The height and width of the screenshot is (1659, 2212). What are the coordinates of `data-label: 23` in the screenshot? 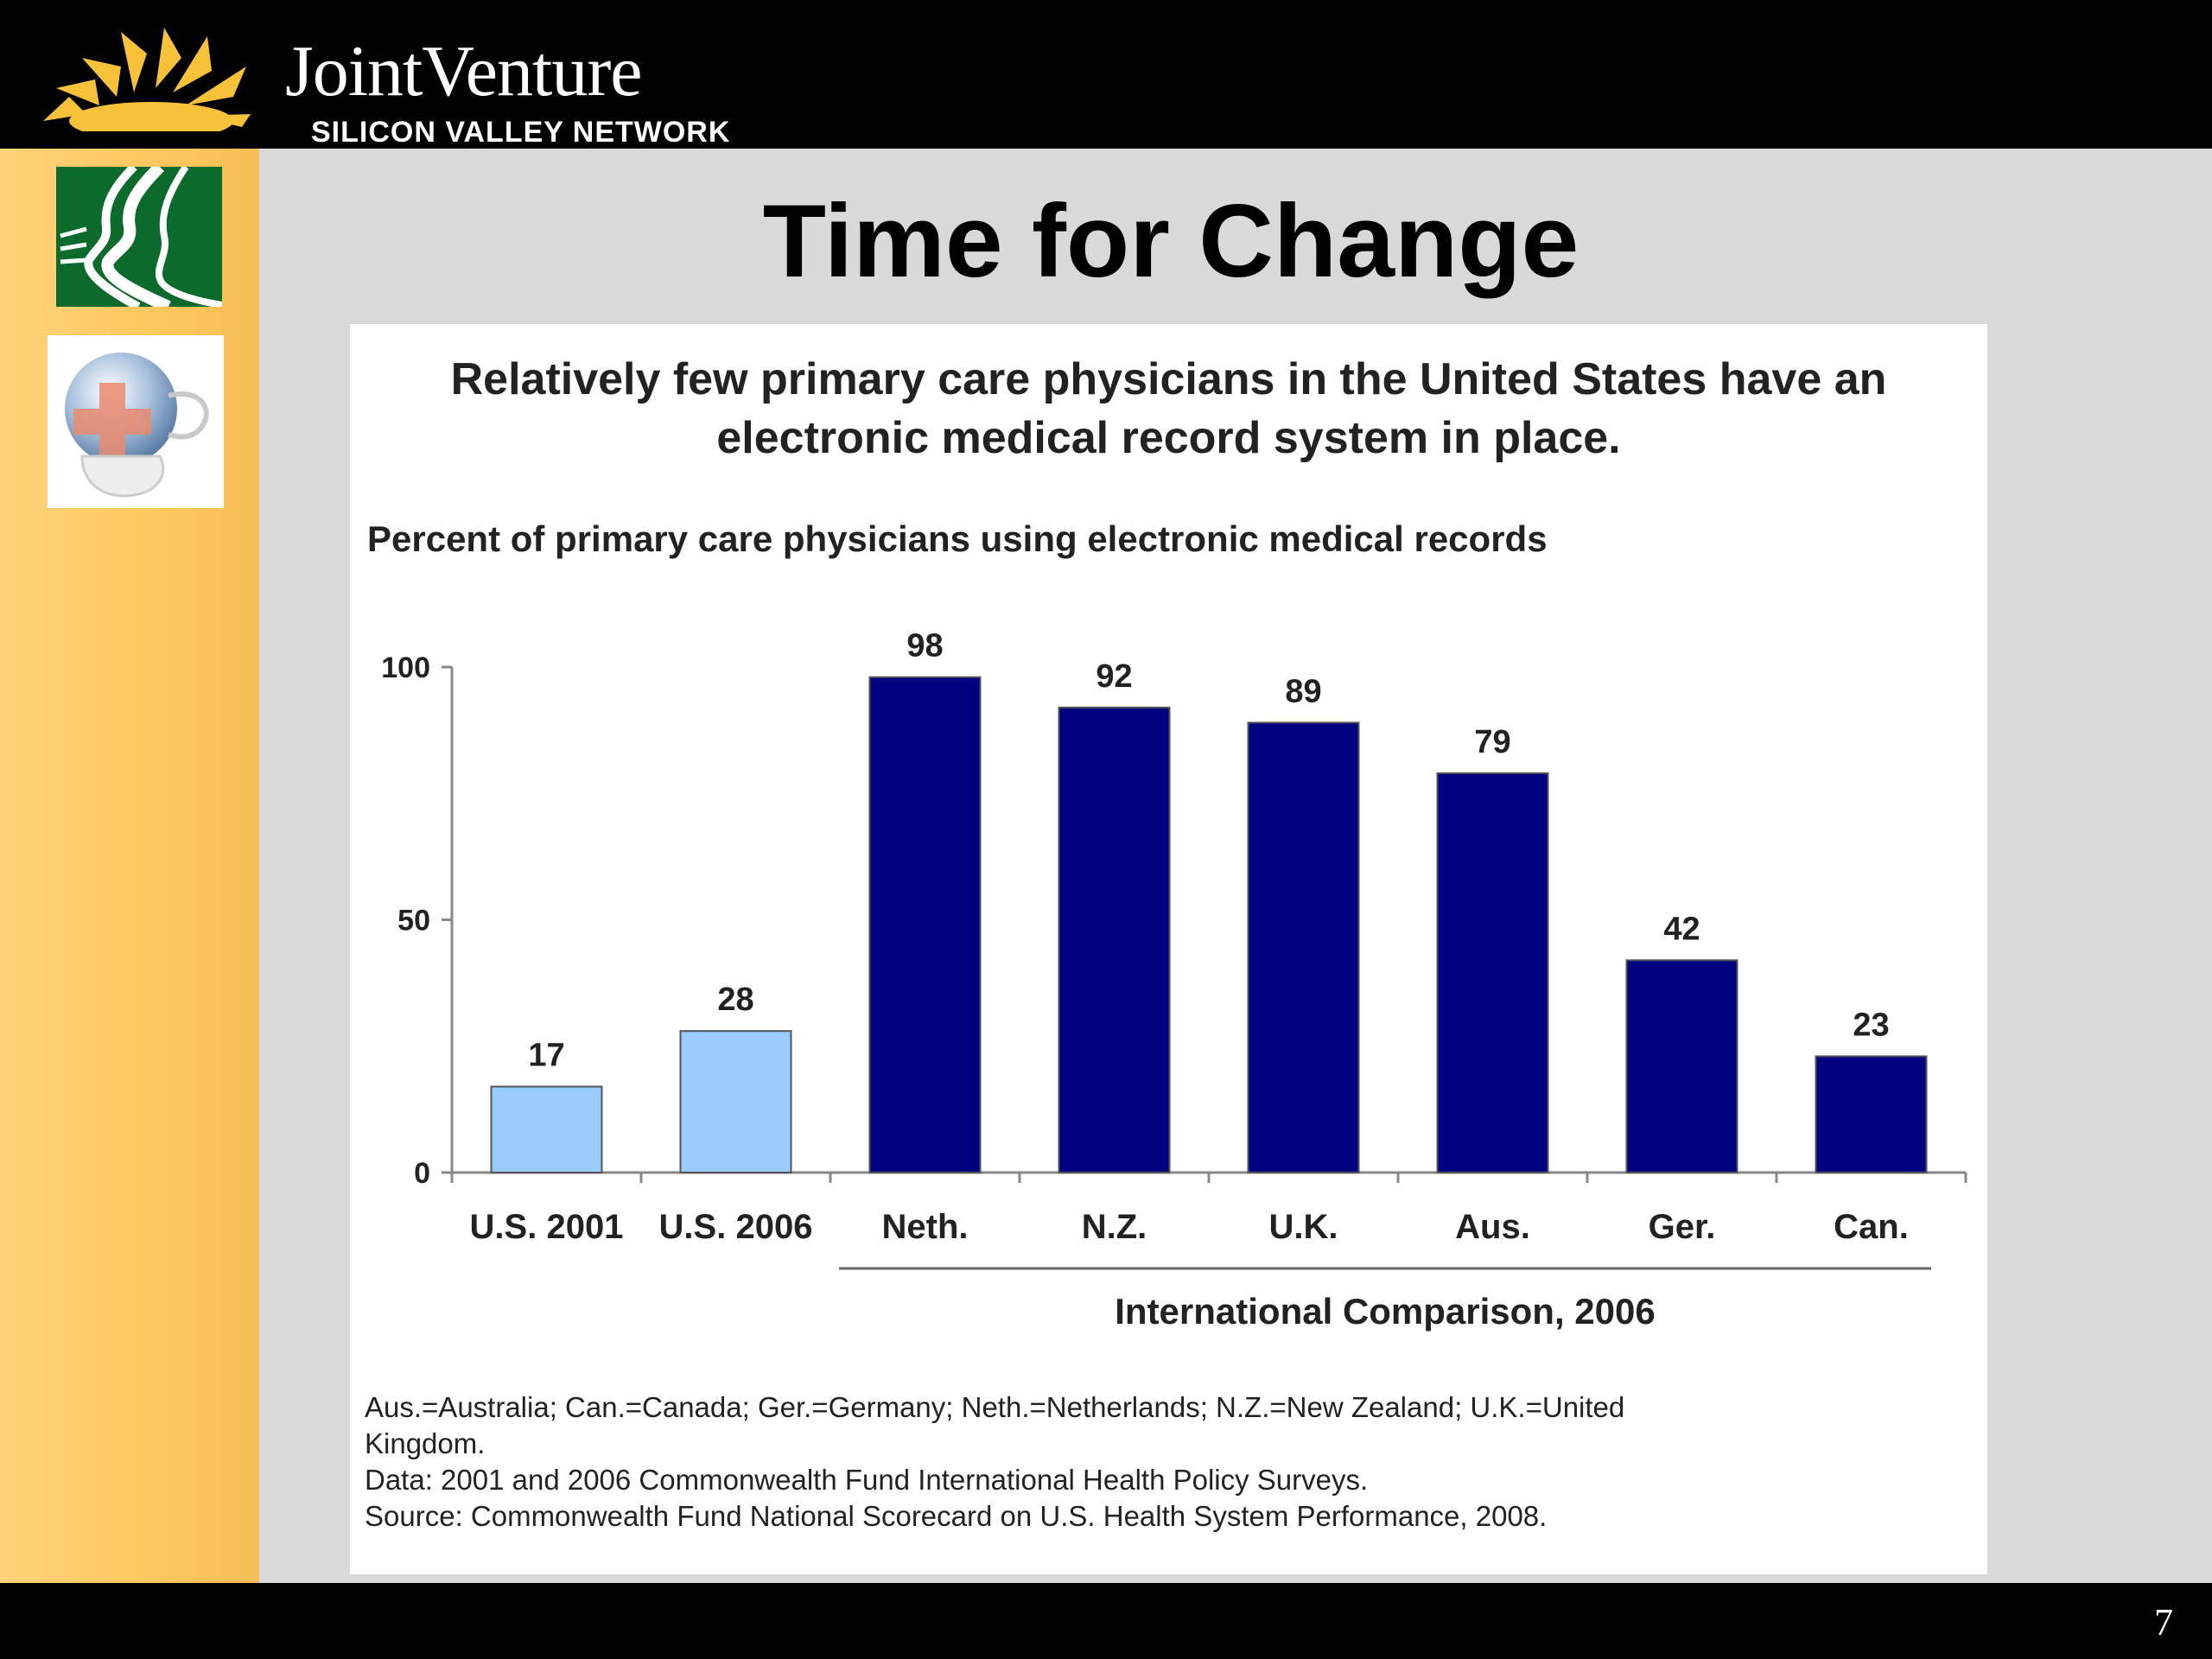 It's located at (1871, 1025).